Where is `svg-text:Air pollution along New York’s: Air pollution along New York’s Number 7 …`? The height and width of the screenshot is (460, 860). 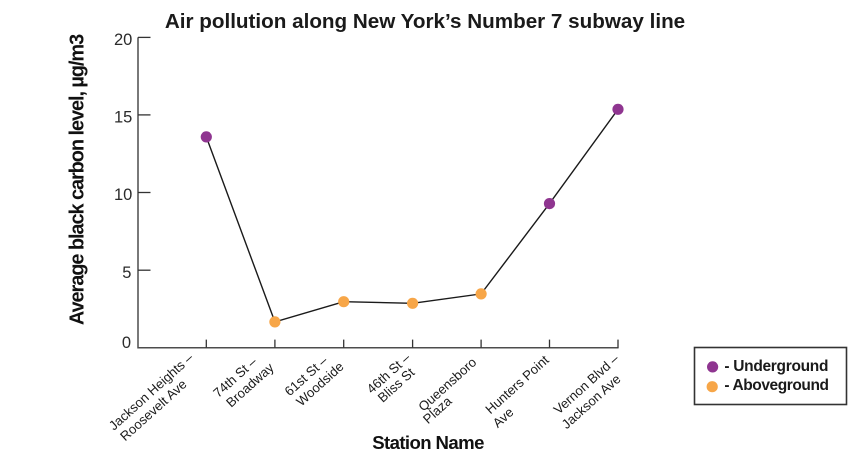
svg-text:Air pollution along New York’s: Air pollution along New York’s Number 7 … is located at coordinates (425, 21).